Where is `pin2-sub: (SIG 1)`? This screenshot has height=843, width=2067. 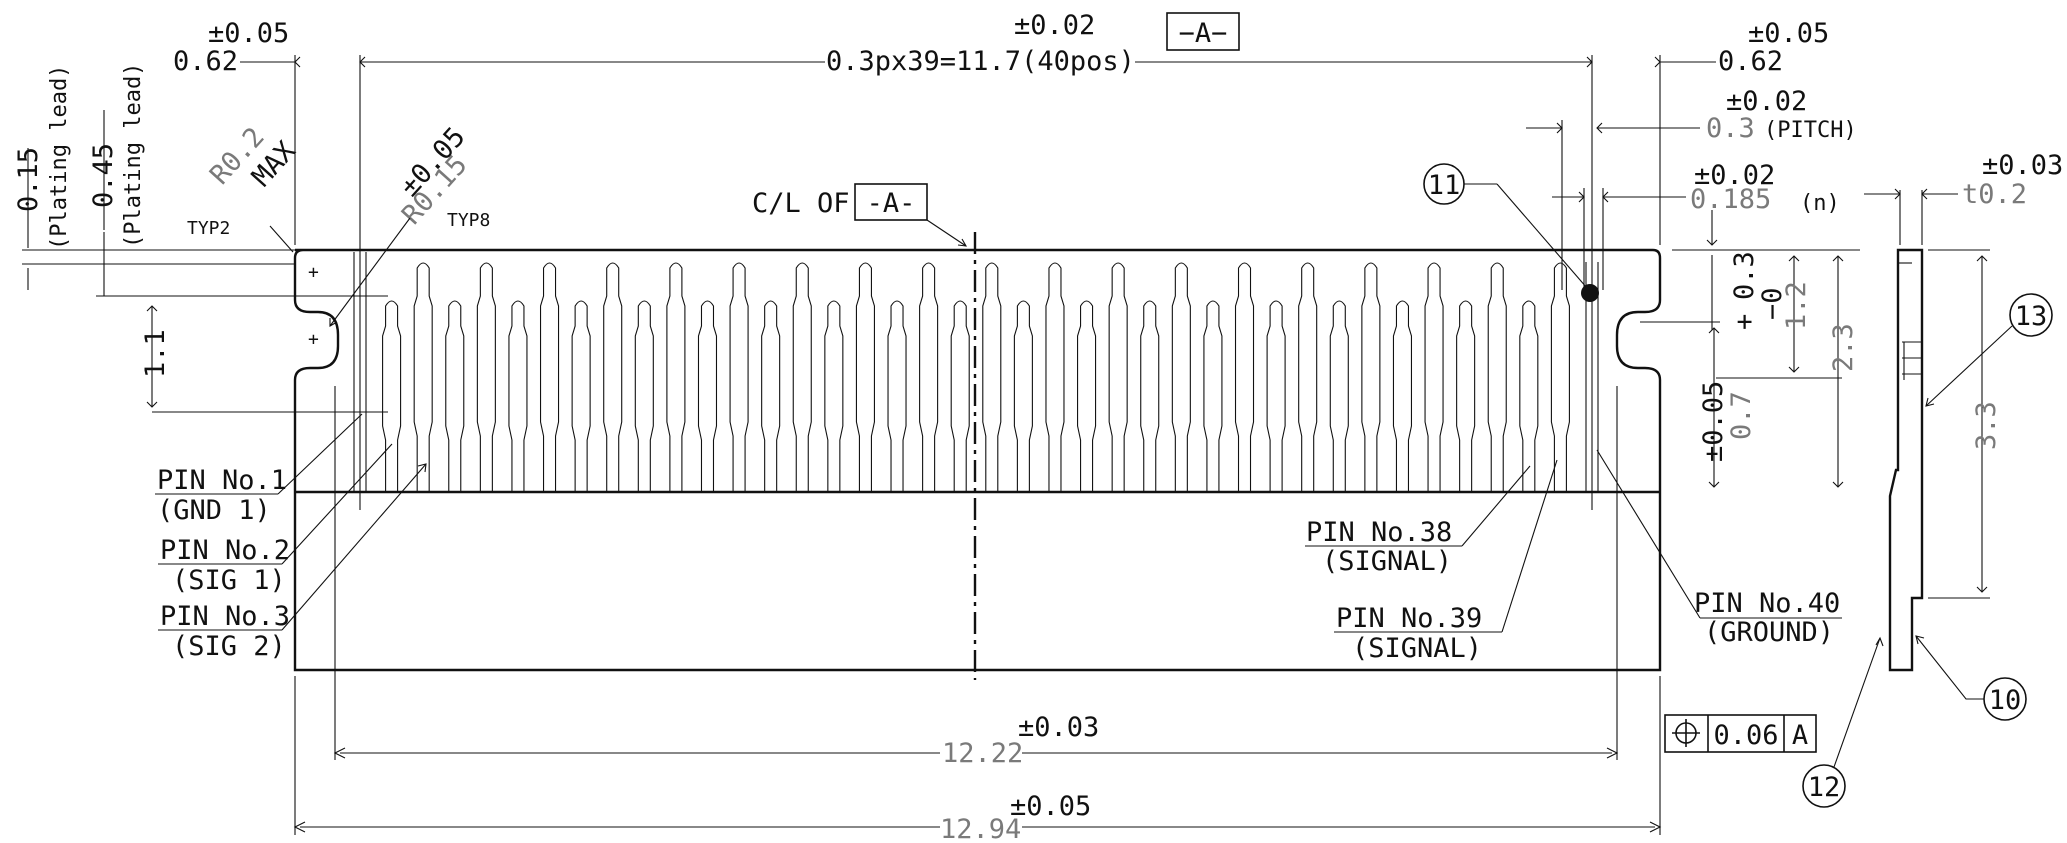
pin2-sub: (SIG 1) is located at coordinates (229, 580).